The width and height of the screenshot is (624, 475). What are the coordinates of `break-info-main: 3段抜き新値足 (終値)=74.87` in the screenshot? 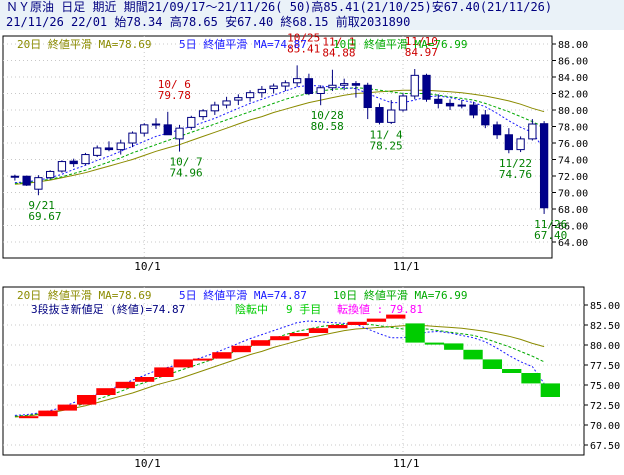 It's located at (108, 309).